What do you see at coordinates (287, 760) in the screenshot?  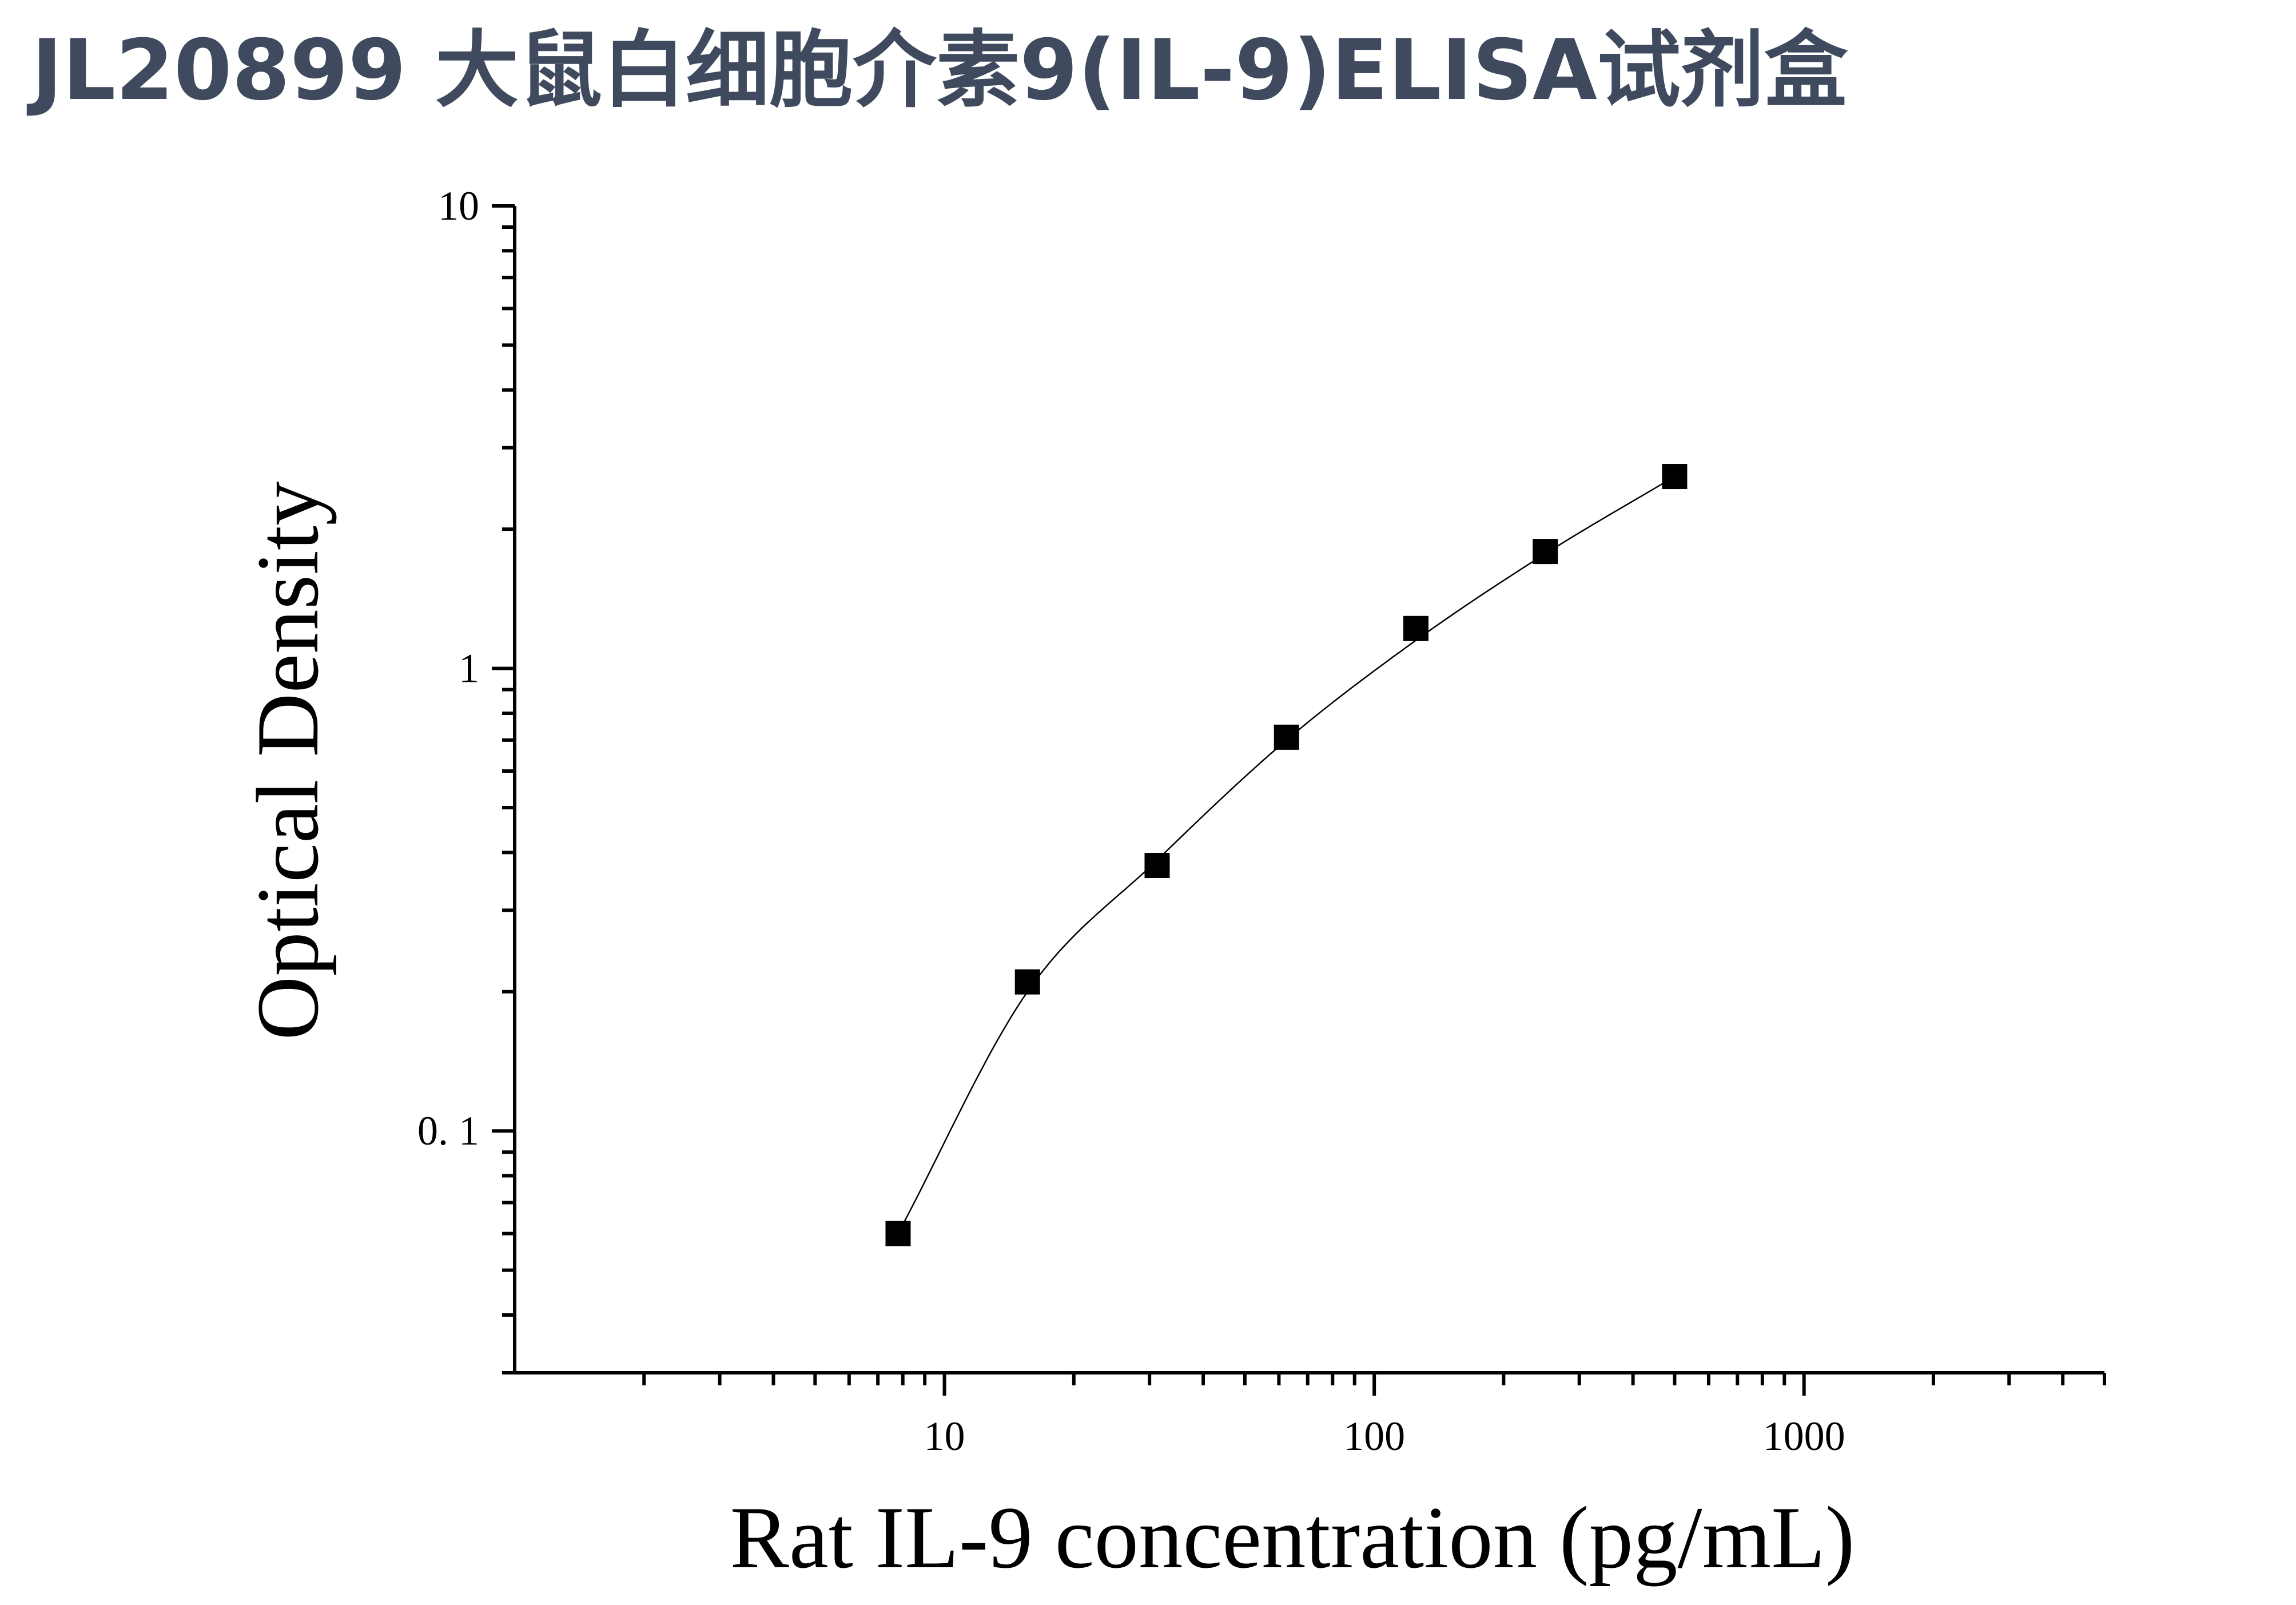 I see `y-axis-title: Optical Density` at bounding box center [287, 760].